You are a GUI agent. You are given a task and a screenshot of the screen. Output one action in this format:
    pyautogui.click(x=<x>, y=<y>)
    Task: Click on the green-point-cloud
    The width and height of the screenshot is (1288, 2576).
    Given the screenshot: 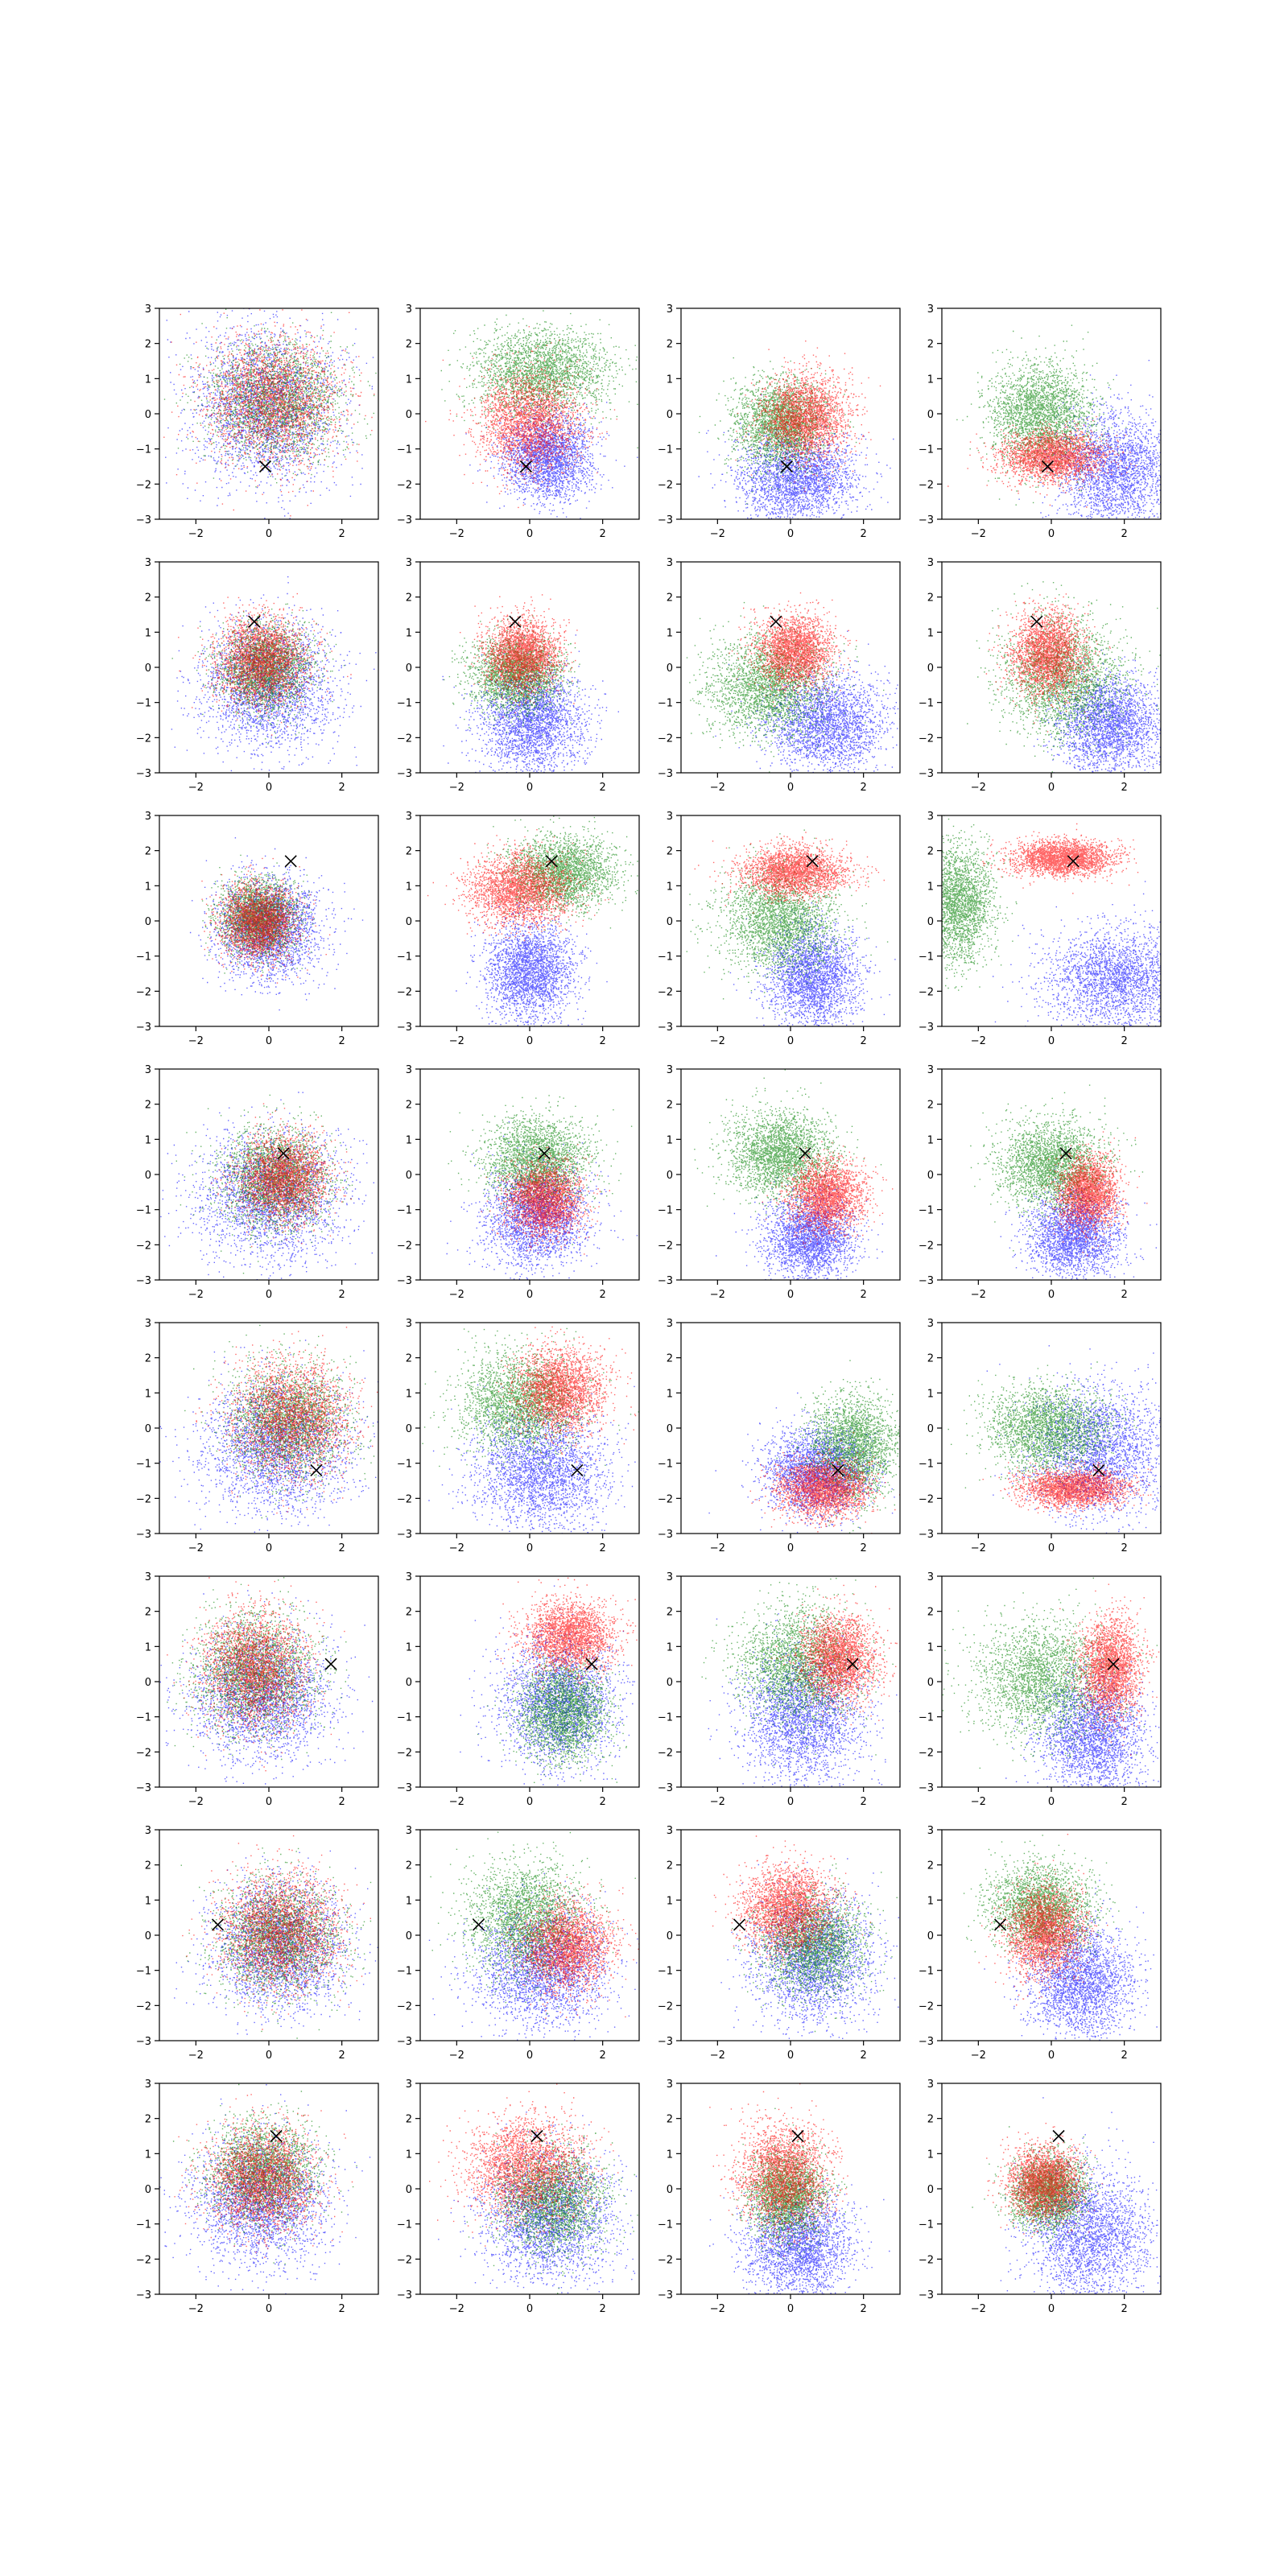 What is the action you would take?
    pyautogui.click(x=1056, y=1167)
    